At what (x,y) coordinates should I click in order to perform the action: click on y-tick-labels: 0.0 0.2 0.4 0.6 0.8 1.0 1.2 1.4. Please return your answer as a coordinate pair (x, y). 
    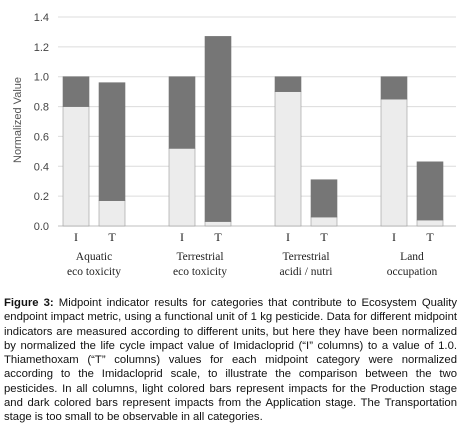
    Looking at the image, I should click on (41, 122).